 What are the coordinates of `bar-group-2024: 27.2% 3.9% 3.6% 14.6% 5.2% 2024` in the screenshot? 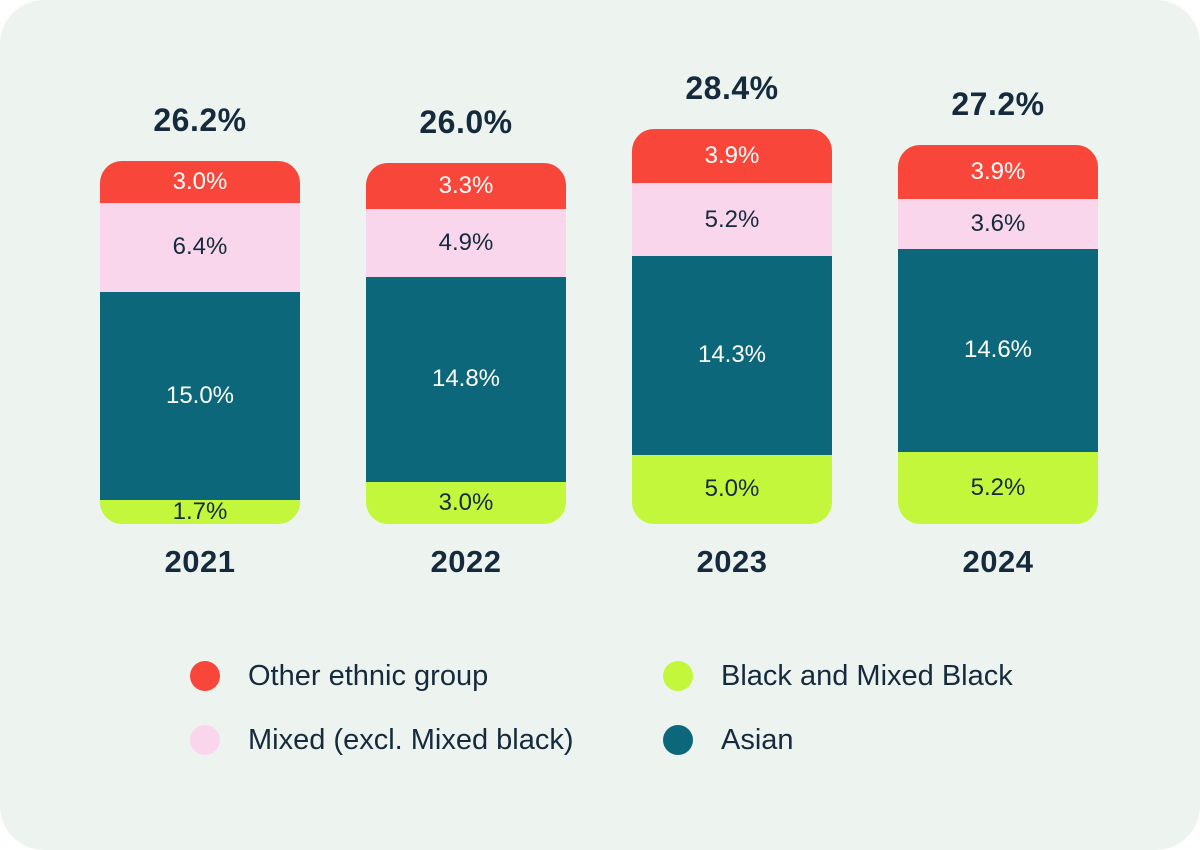 It's located at (998, 333).